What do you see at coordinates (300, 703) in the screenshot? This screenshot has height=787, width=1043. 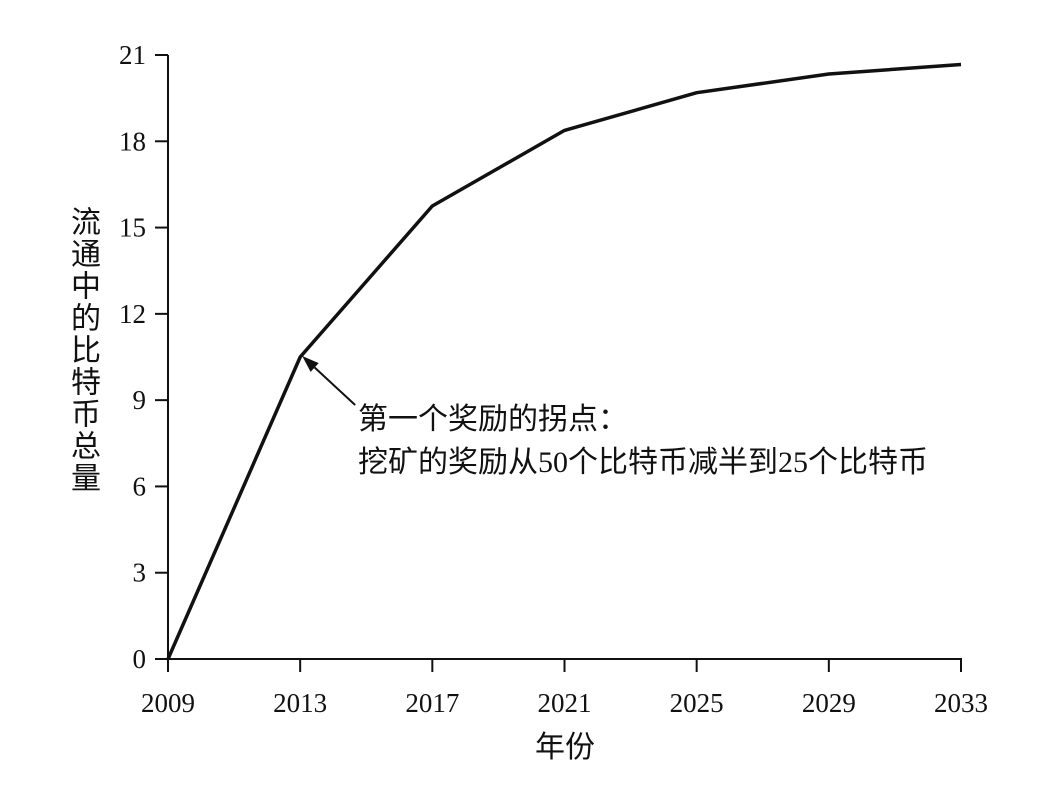 I see `x-tick-label: 2013` at bounding box center [300, 703].